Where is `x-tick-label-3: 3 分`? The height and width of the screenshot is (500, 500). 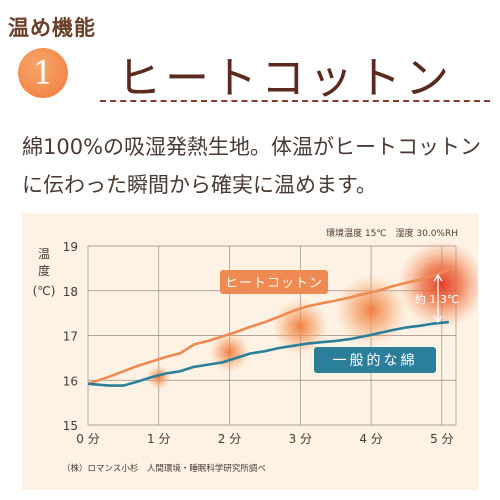
x-tick-label-3: 3 分 is located at coordinates (300, 439).